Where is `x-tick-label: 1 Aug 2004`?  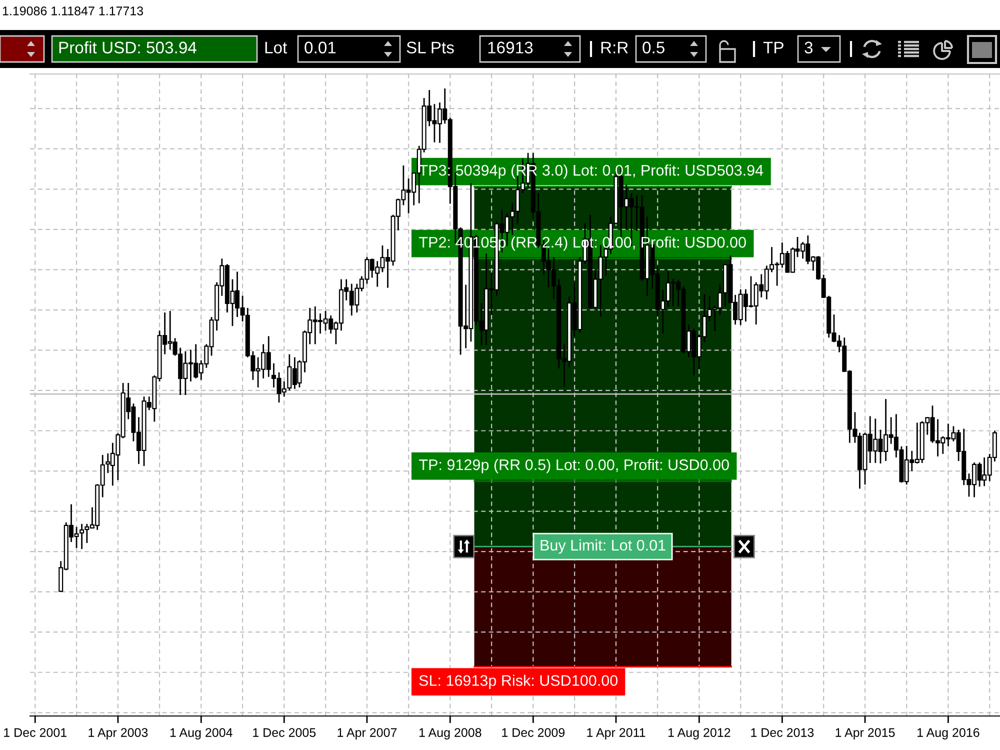
x-tick-label: 1 Aug 2004 is located at coordinates (201, 734).